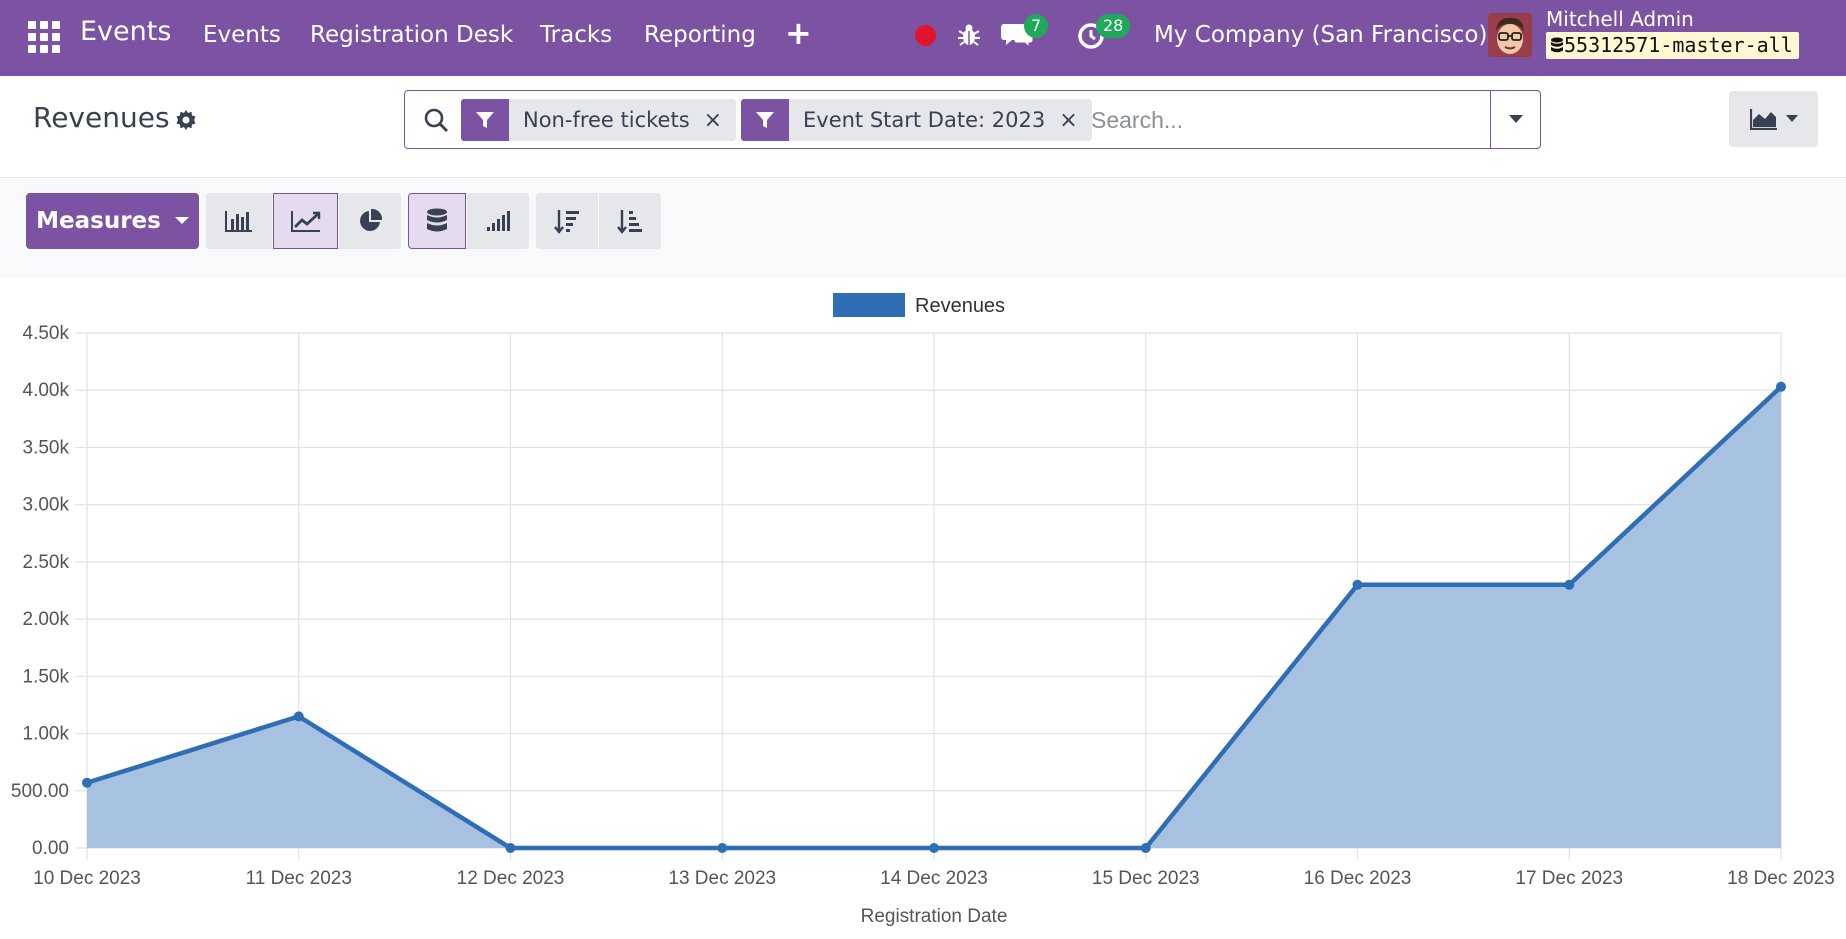  Describe the element at coordinates (46, 447) in the screenshot. I see `y-tick-label: 3.50k` at that location.